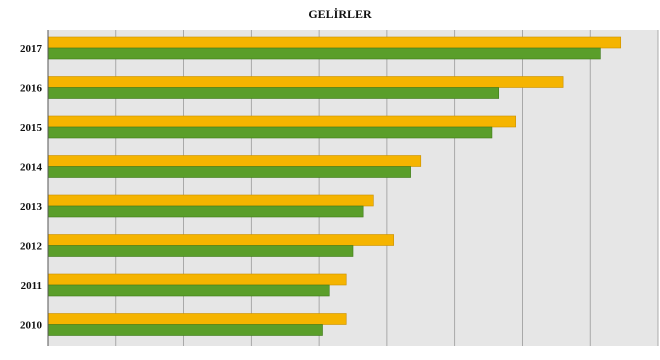  What do you see at coordinates (31, 168) in the screenshot?
I see `category-label-2014: 2014` at bounding box center [31, 168].